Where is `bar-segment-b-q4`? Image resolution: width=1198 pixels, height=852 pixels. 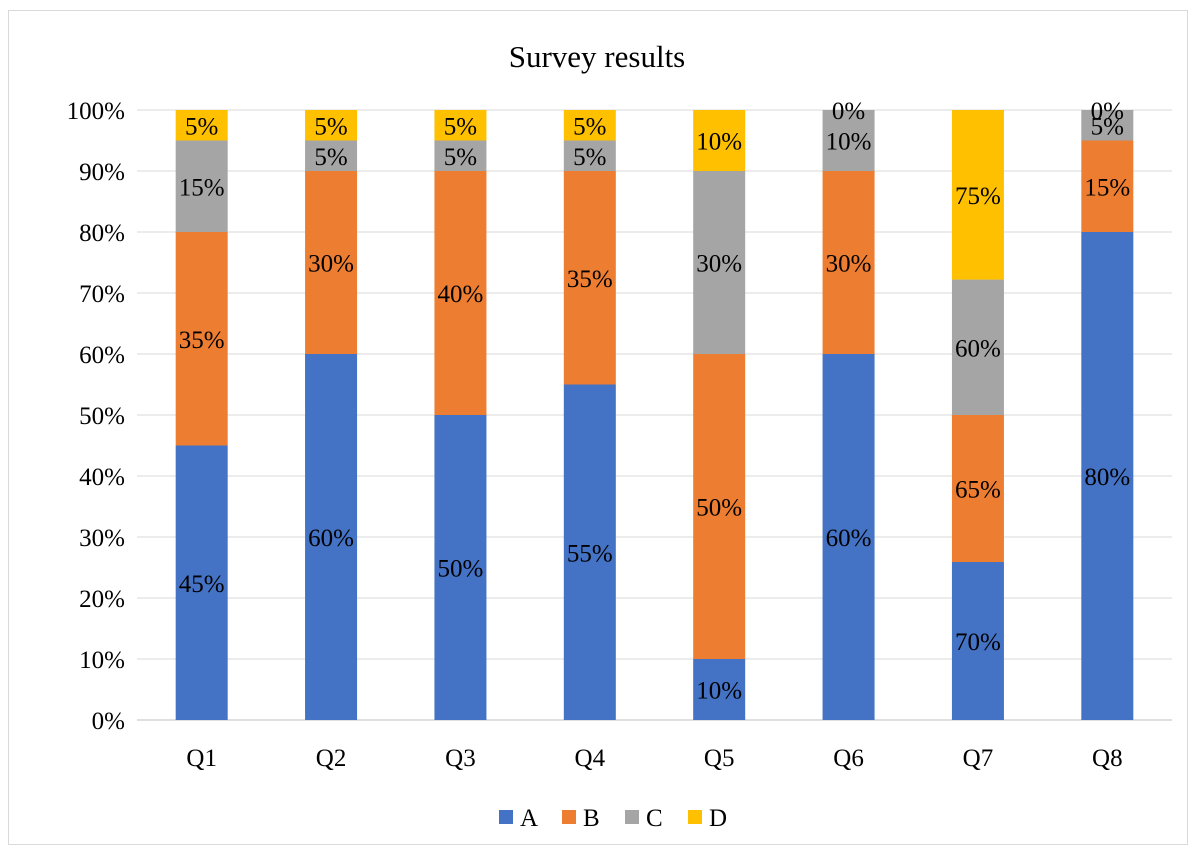
bar-segment-b-q4 is located at coordinates (589, 278).